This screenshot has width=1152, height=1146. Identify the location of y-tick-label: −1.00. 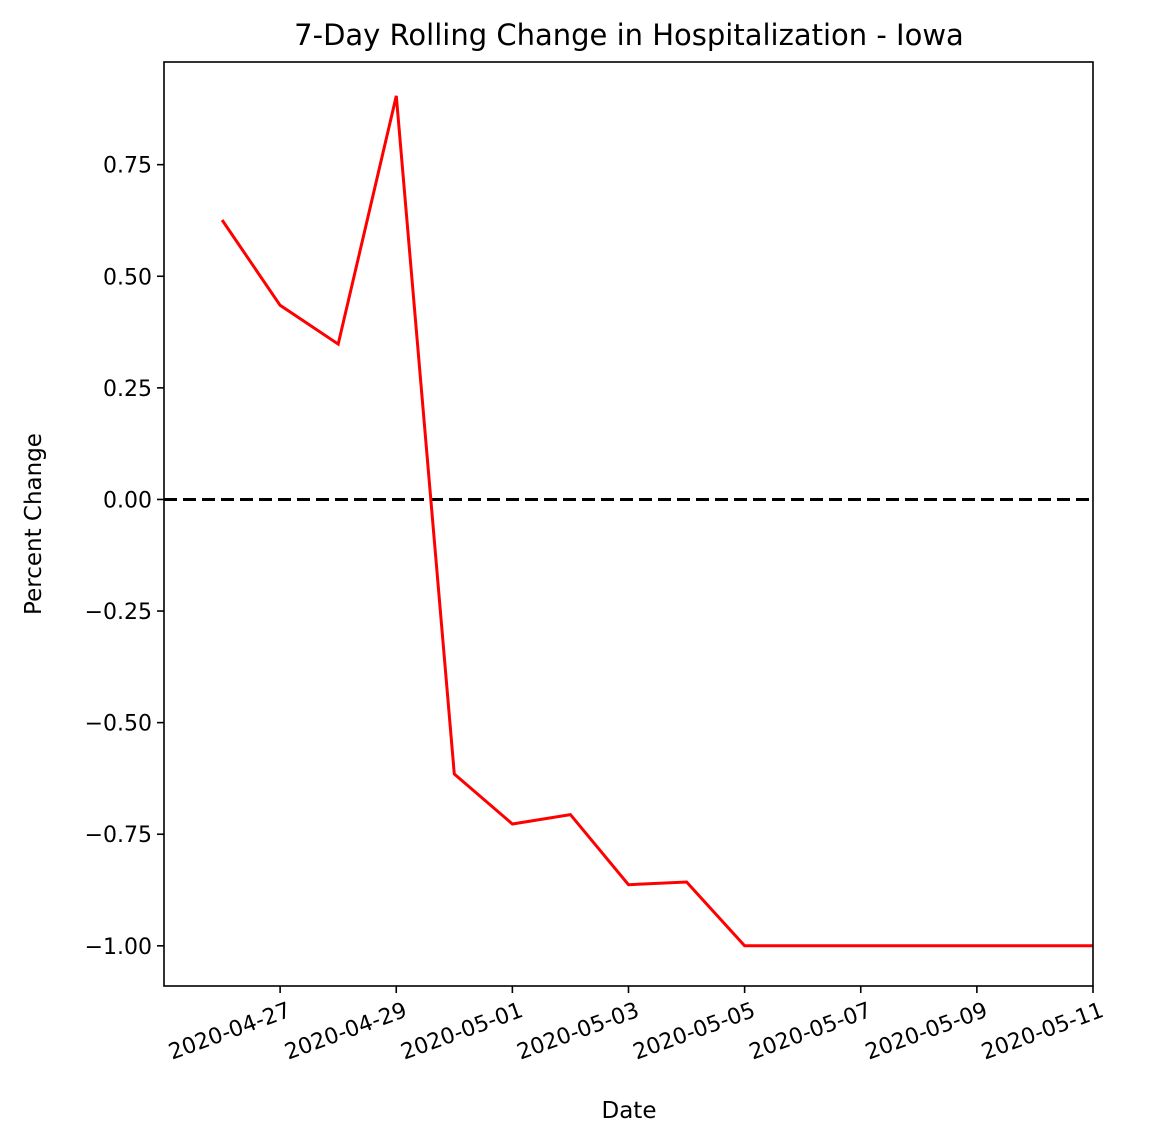
(118, 947).